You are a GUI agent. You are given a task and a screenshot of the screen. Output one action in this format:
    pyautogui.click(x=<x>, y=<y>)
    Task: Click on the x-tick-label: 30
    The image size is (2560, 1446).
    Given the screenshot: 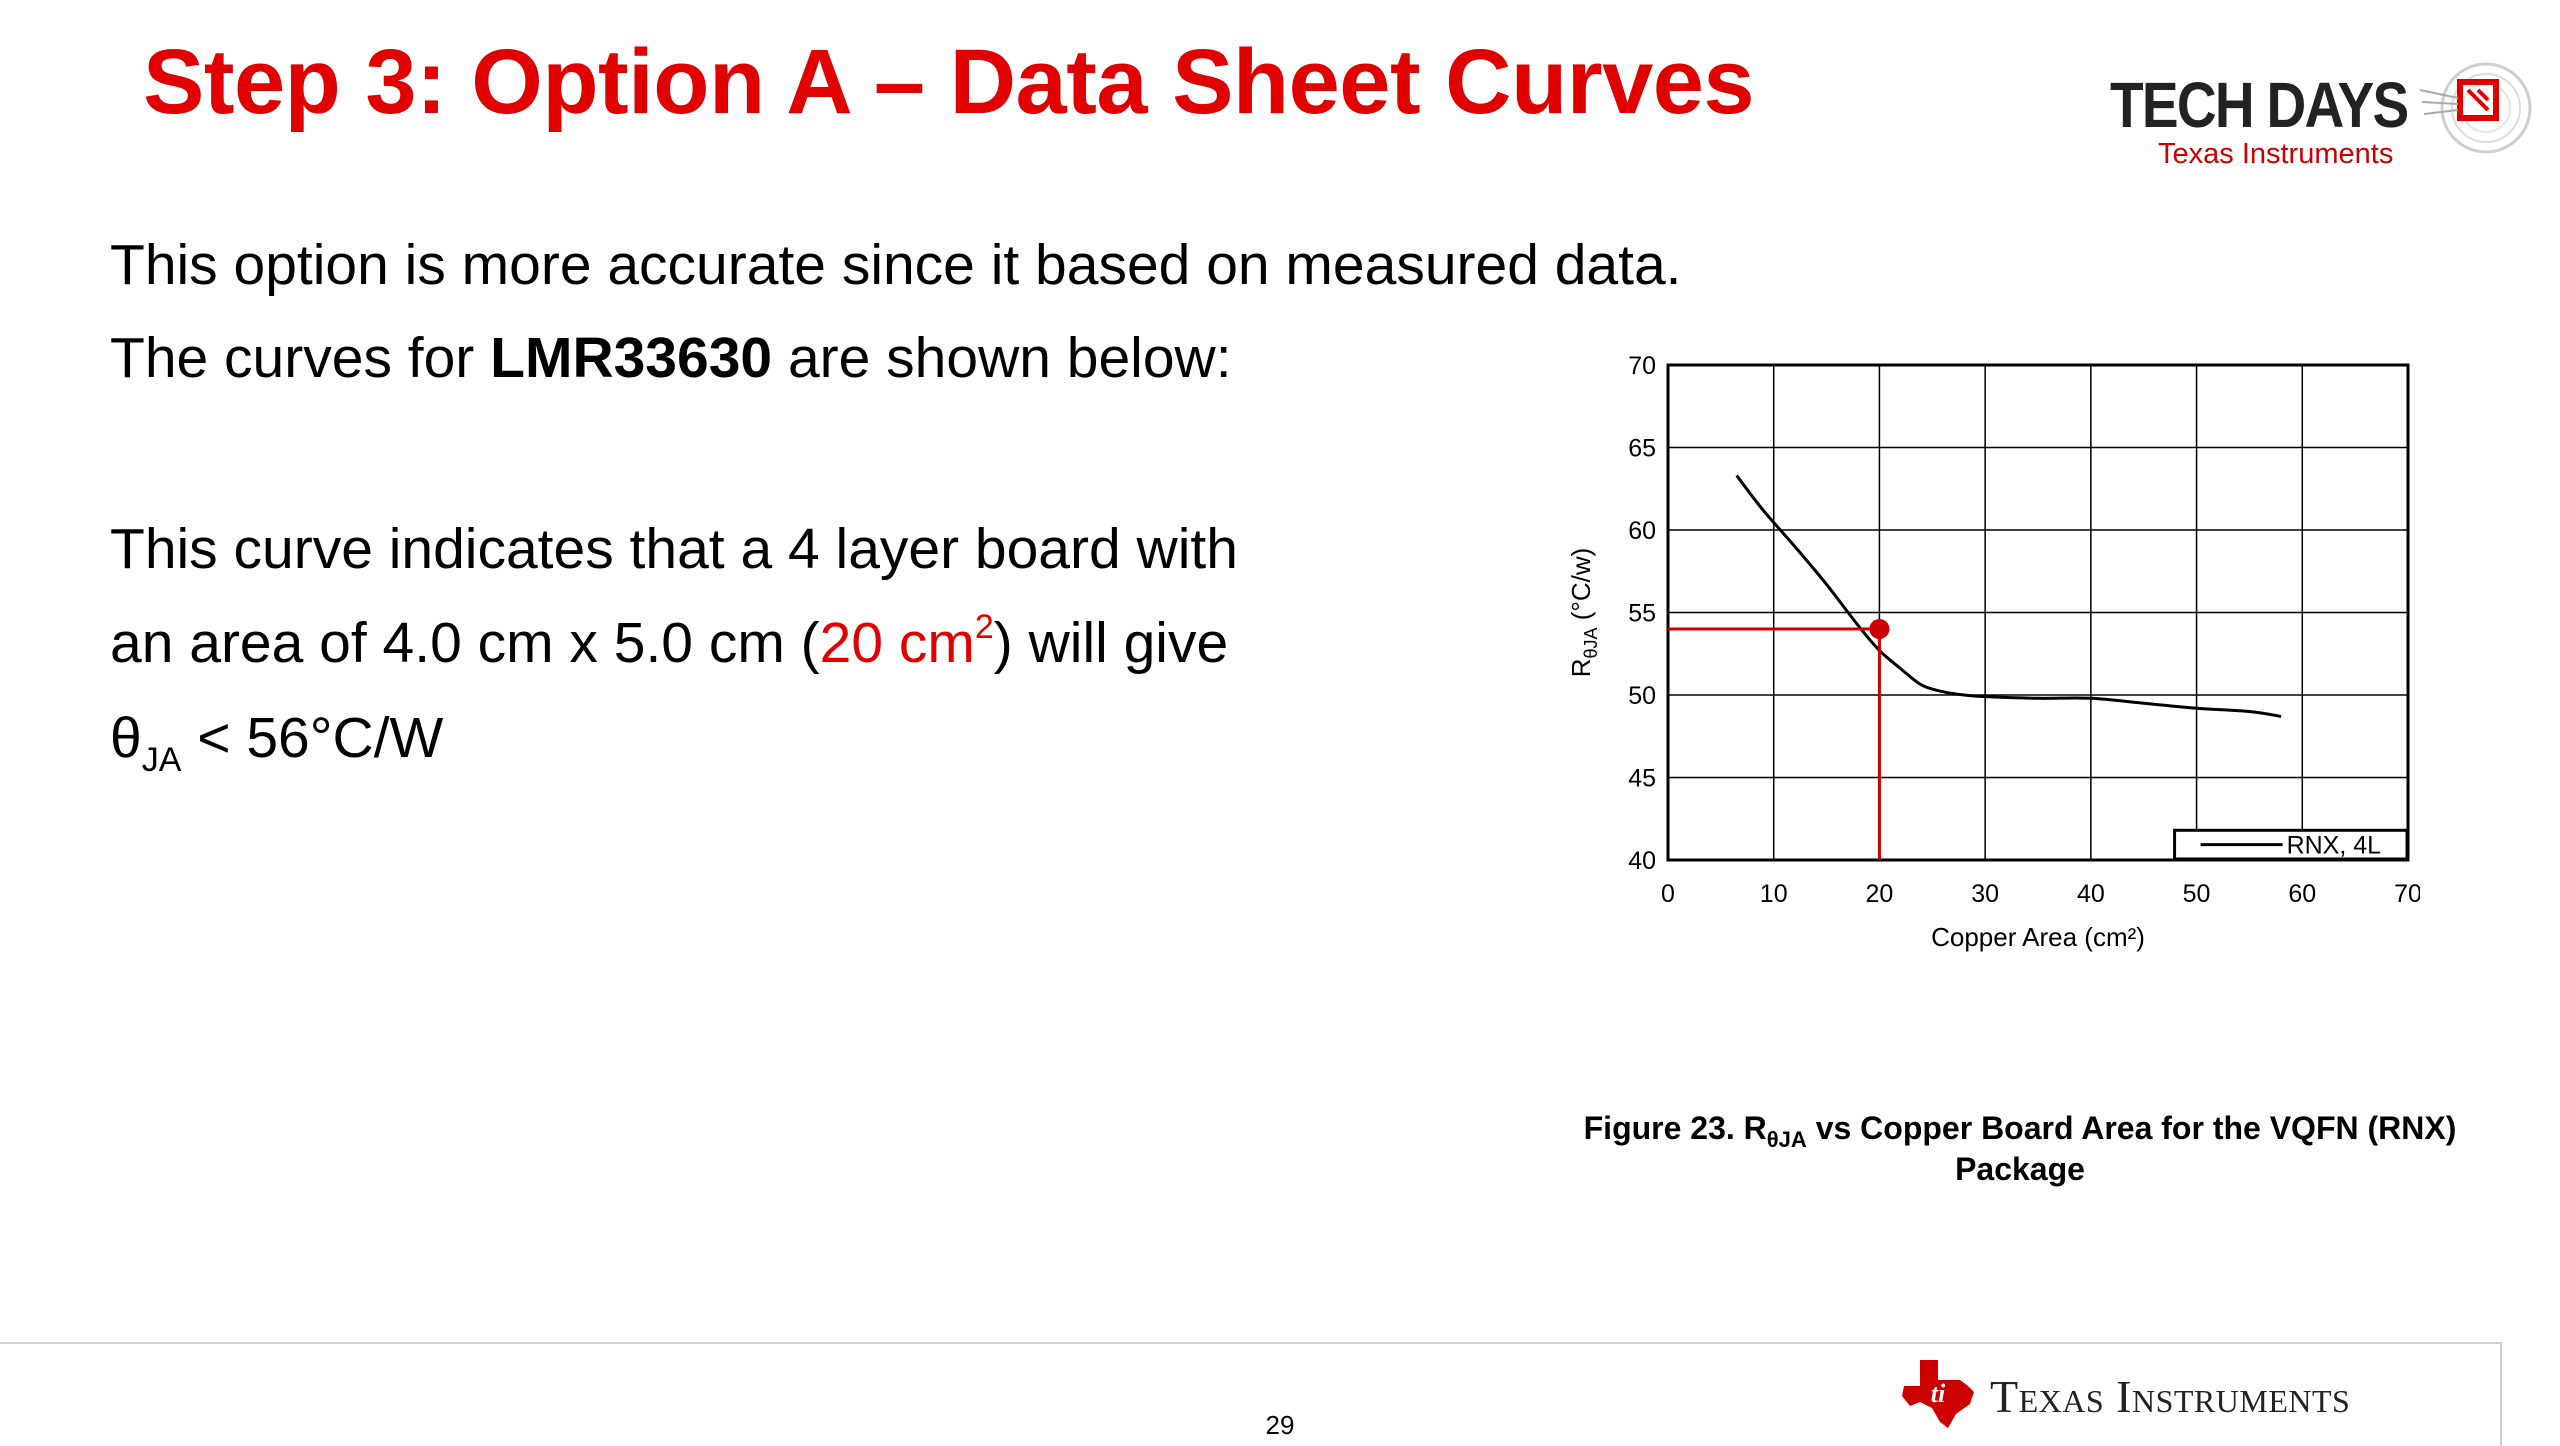 What is the action you would take?
    pyautogui.click(x=1985, y=894)
    